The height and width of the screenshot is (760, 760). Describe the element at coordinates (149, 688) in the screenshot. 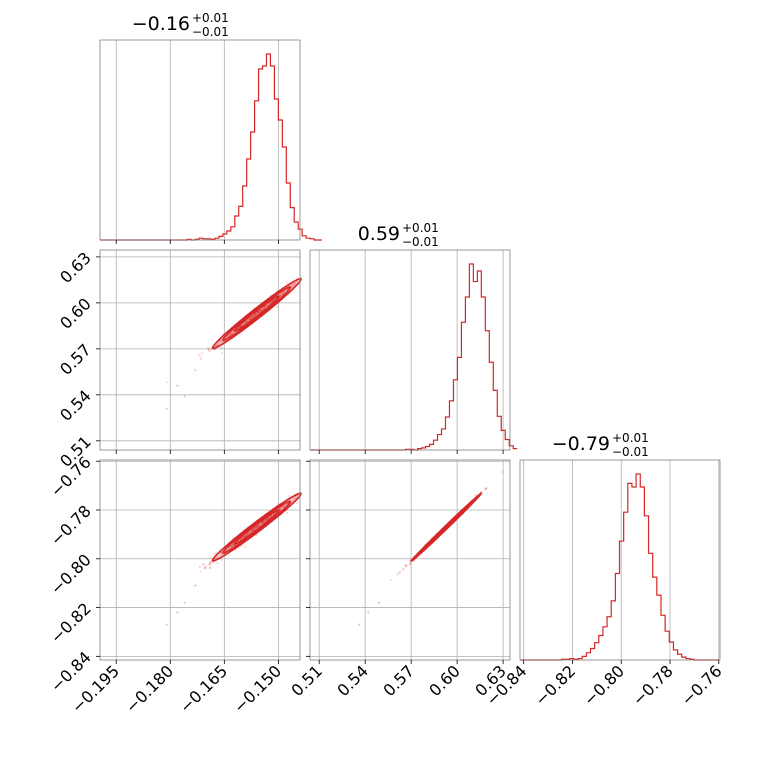

I see `x-tick-label: −0.180` at that location.